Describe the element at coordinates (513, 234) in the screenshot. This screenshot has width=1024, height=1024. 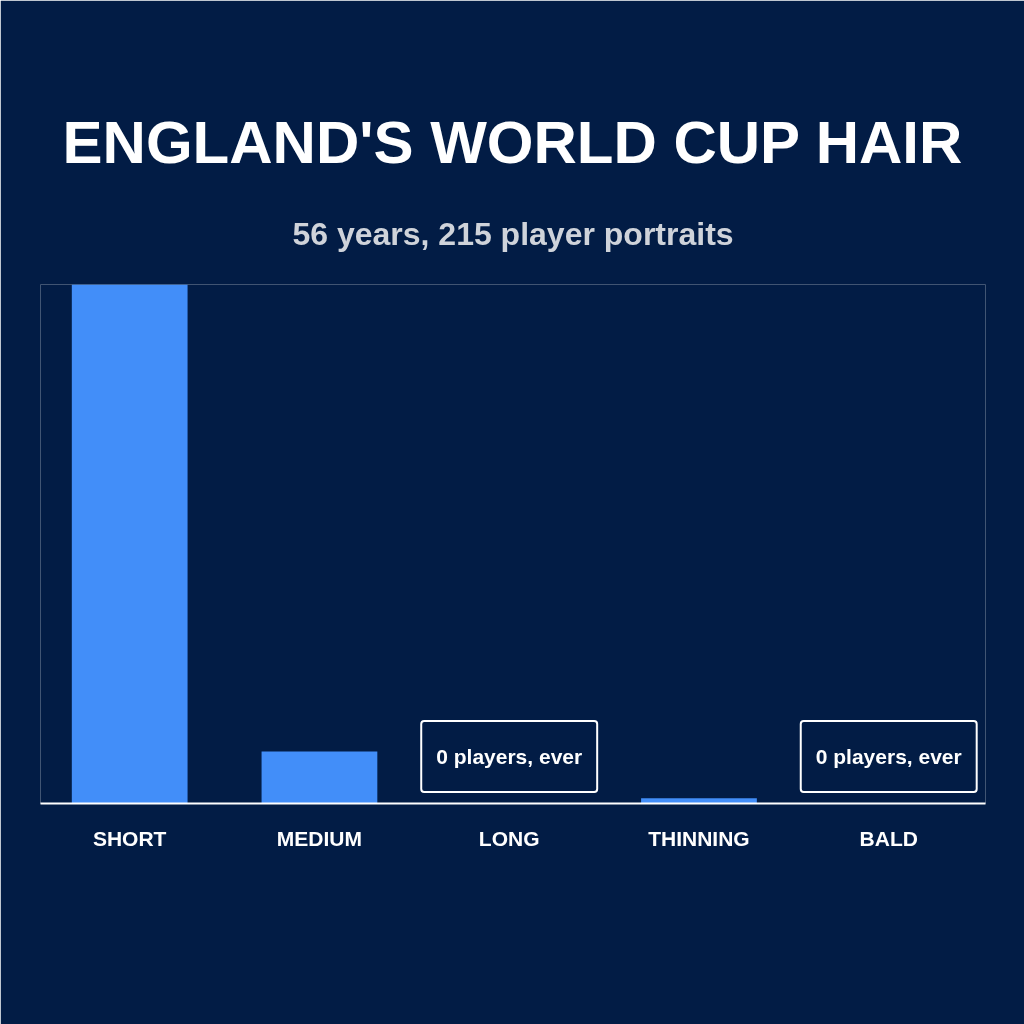
I see `chart-subtitle: 56 years, 215 player portraits` at that location.